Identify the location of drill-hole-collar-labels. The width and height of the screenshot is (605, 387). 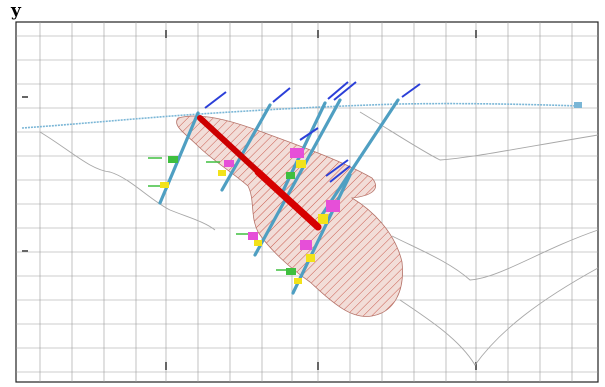
(312, 132).